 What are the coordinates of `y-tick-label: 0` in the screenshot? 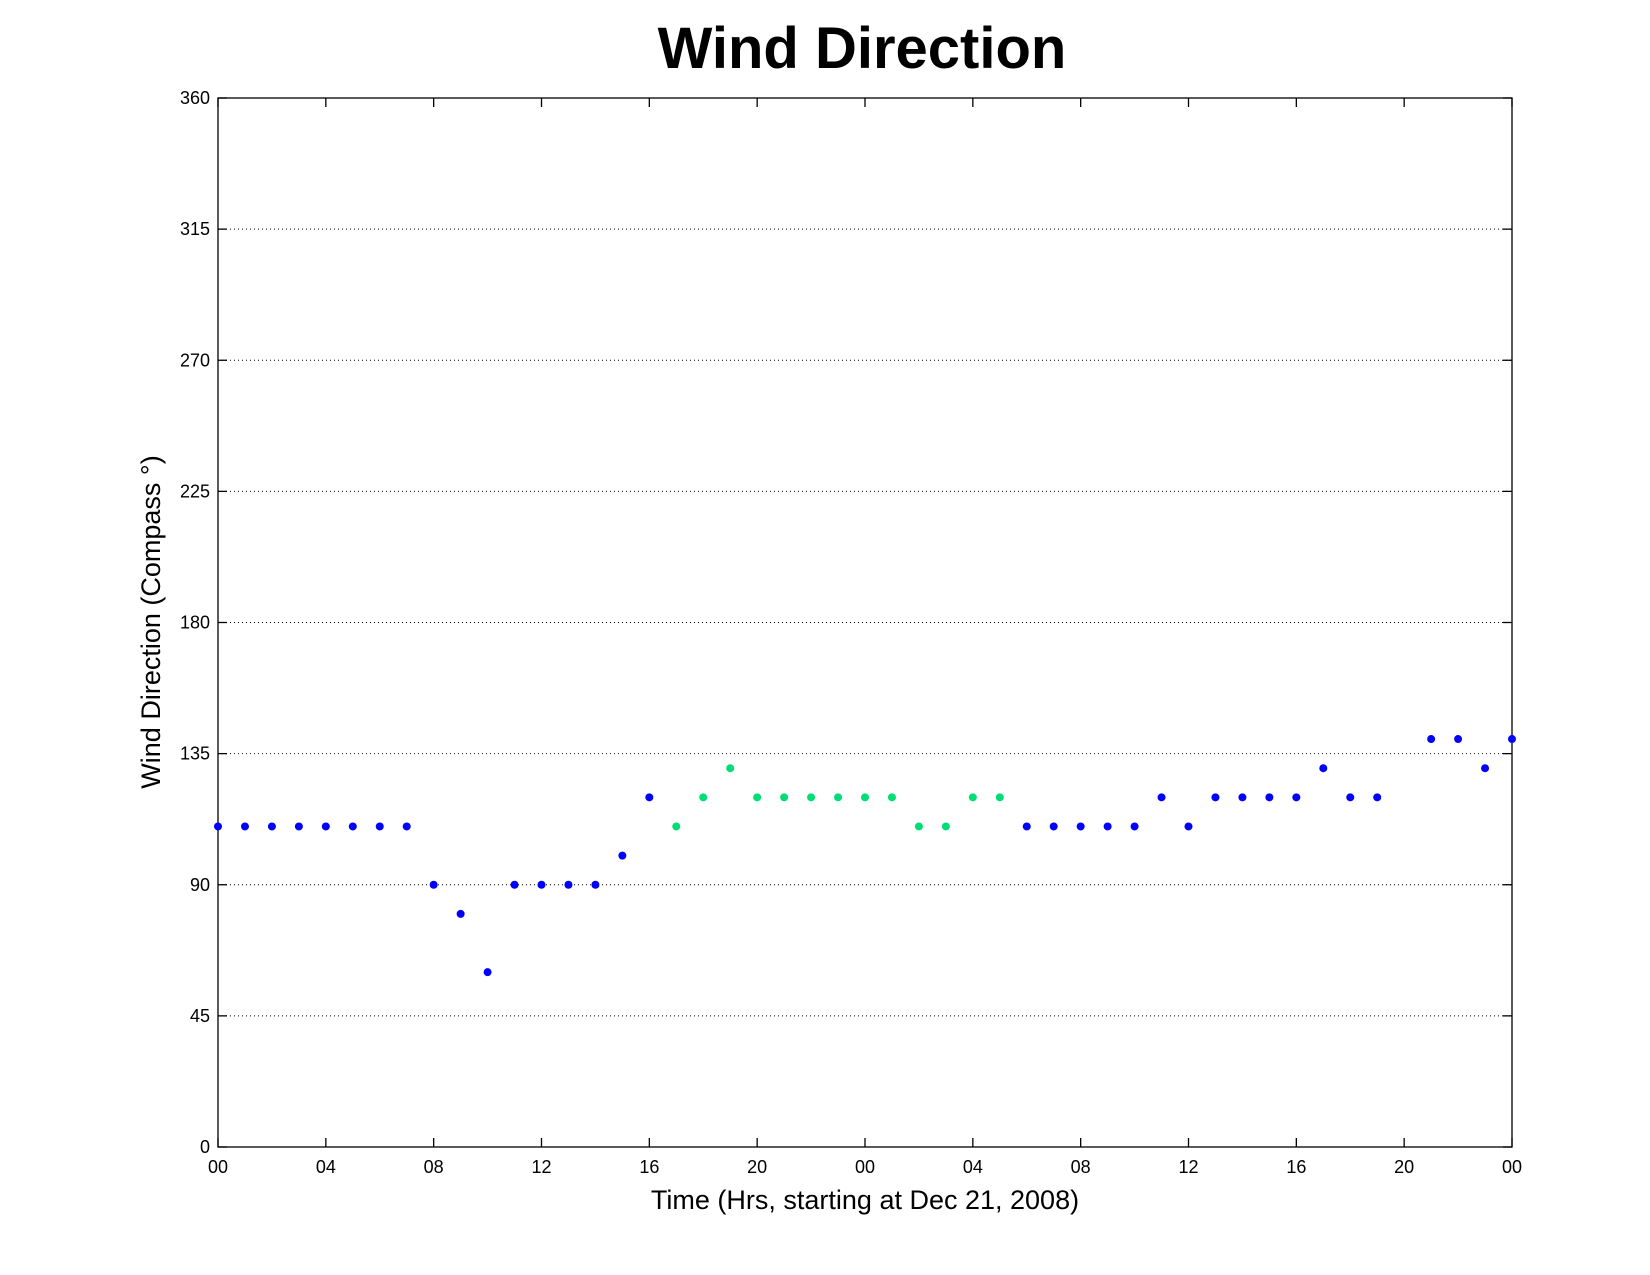 It's located at (205, 1147).